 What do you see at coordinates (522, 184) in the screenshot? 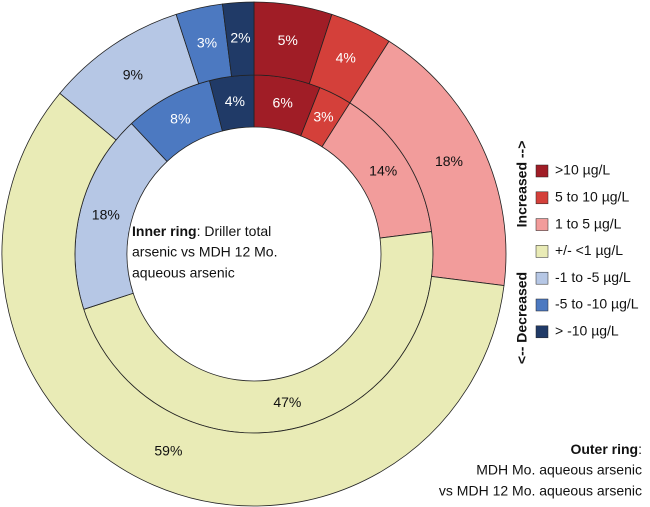
I see `axis-label: Increased -->` at bounding box center [522, 184].